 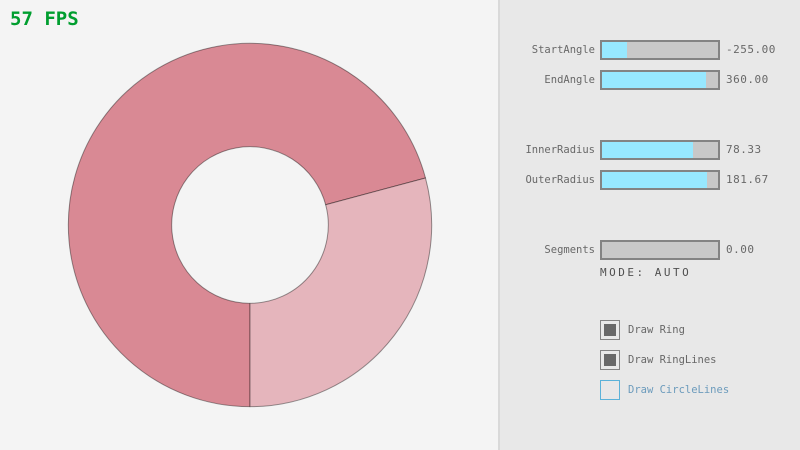 What do you see at coordinates (44, 19) in the screenshot?
I see `fps-counter: 57 FPS` at bounding box center [44, 19].